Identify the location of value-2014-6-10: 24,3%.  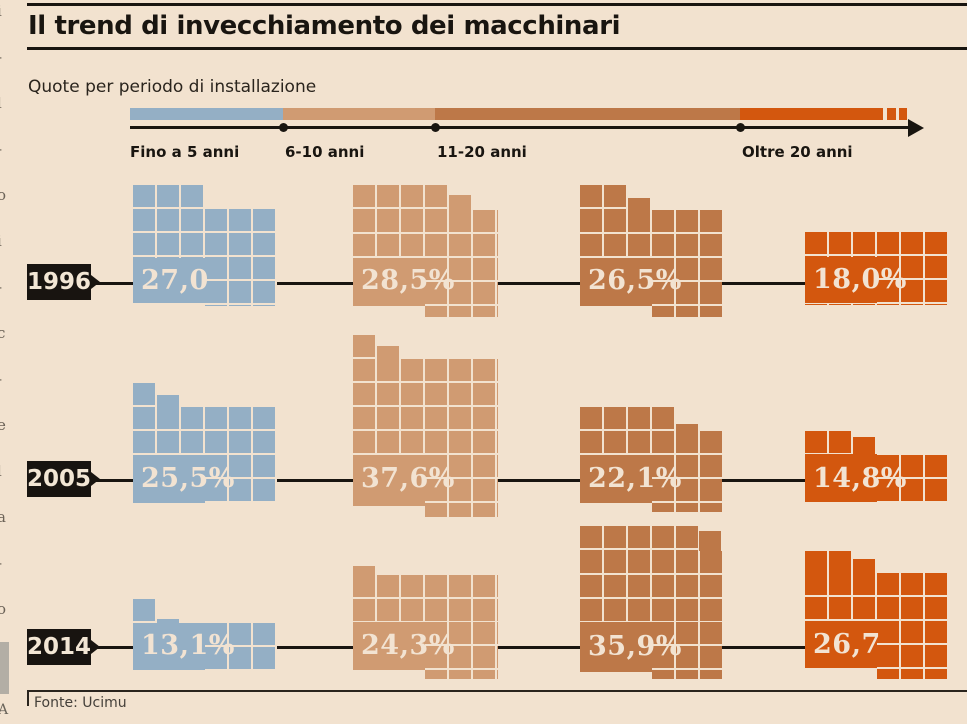
(408, 645).